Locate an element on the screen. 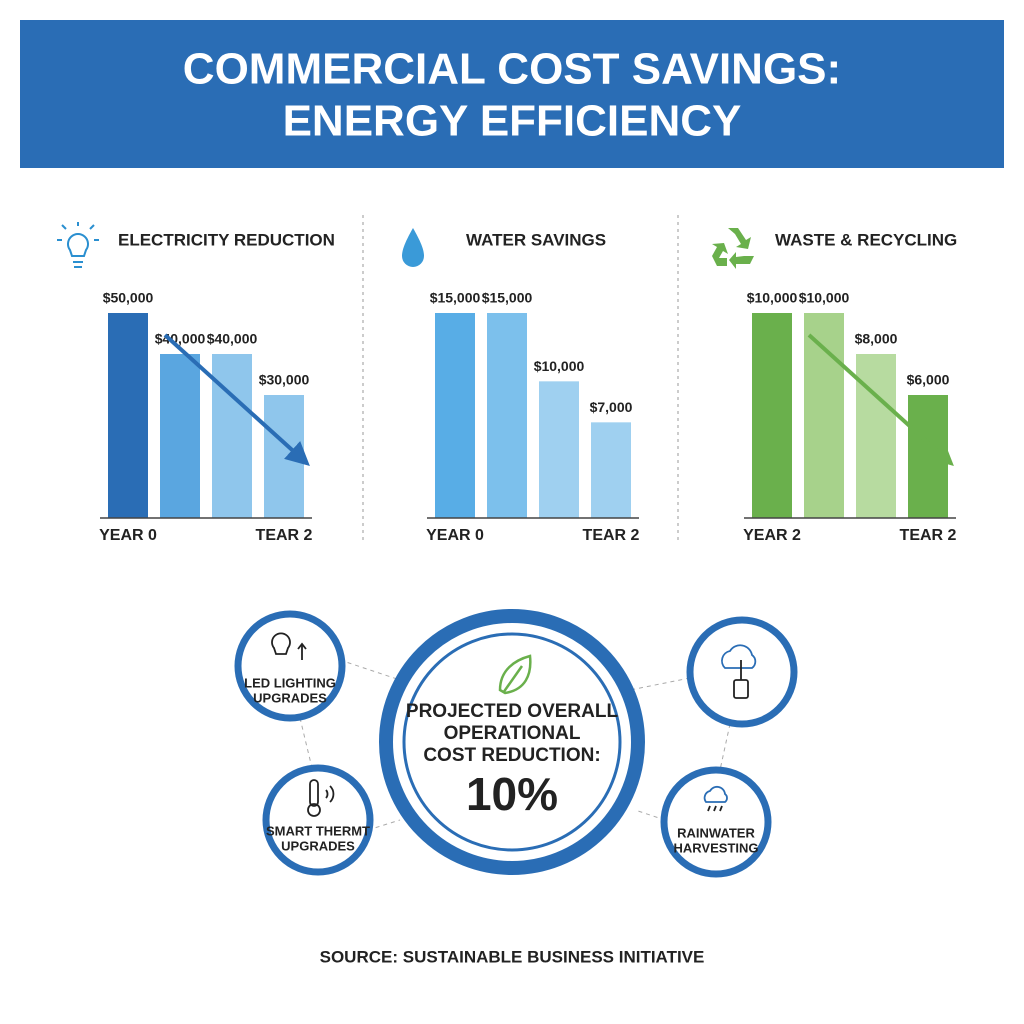  center-inner-ring is located at coordinates (512, 742).